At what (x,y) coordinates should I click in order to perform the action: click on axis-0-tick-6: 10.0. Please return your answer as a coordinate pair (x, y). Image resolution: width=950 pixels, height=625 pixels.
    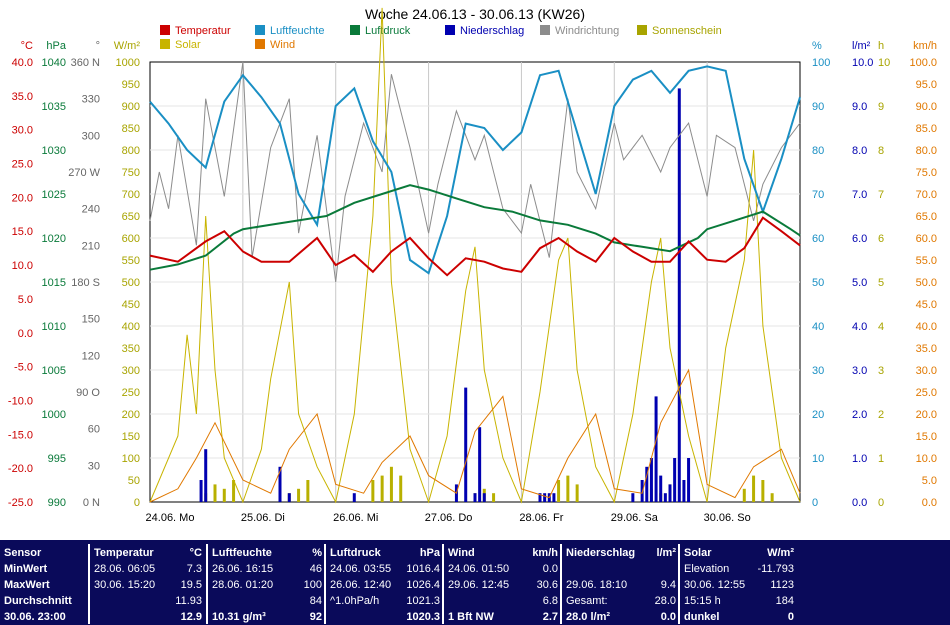
    Looking at the image, I should click on (22, 266).